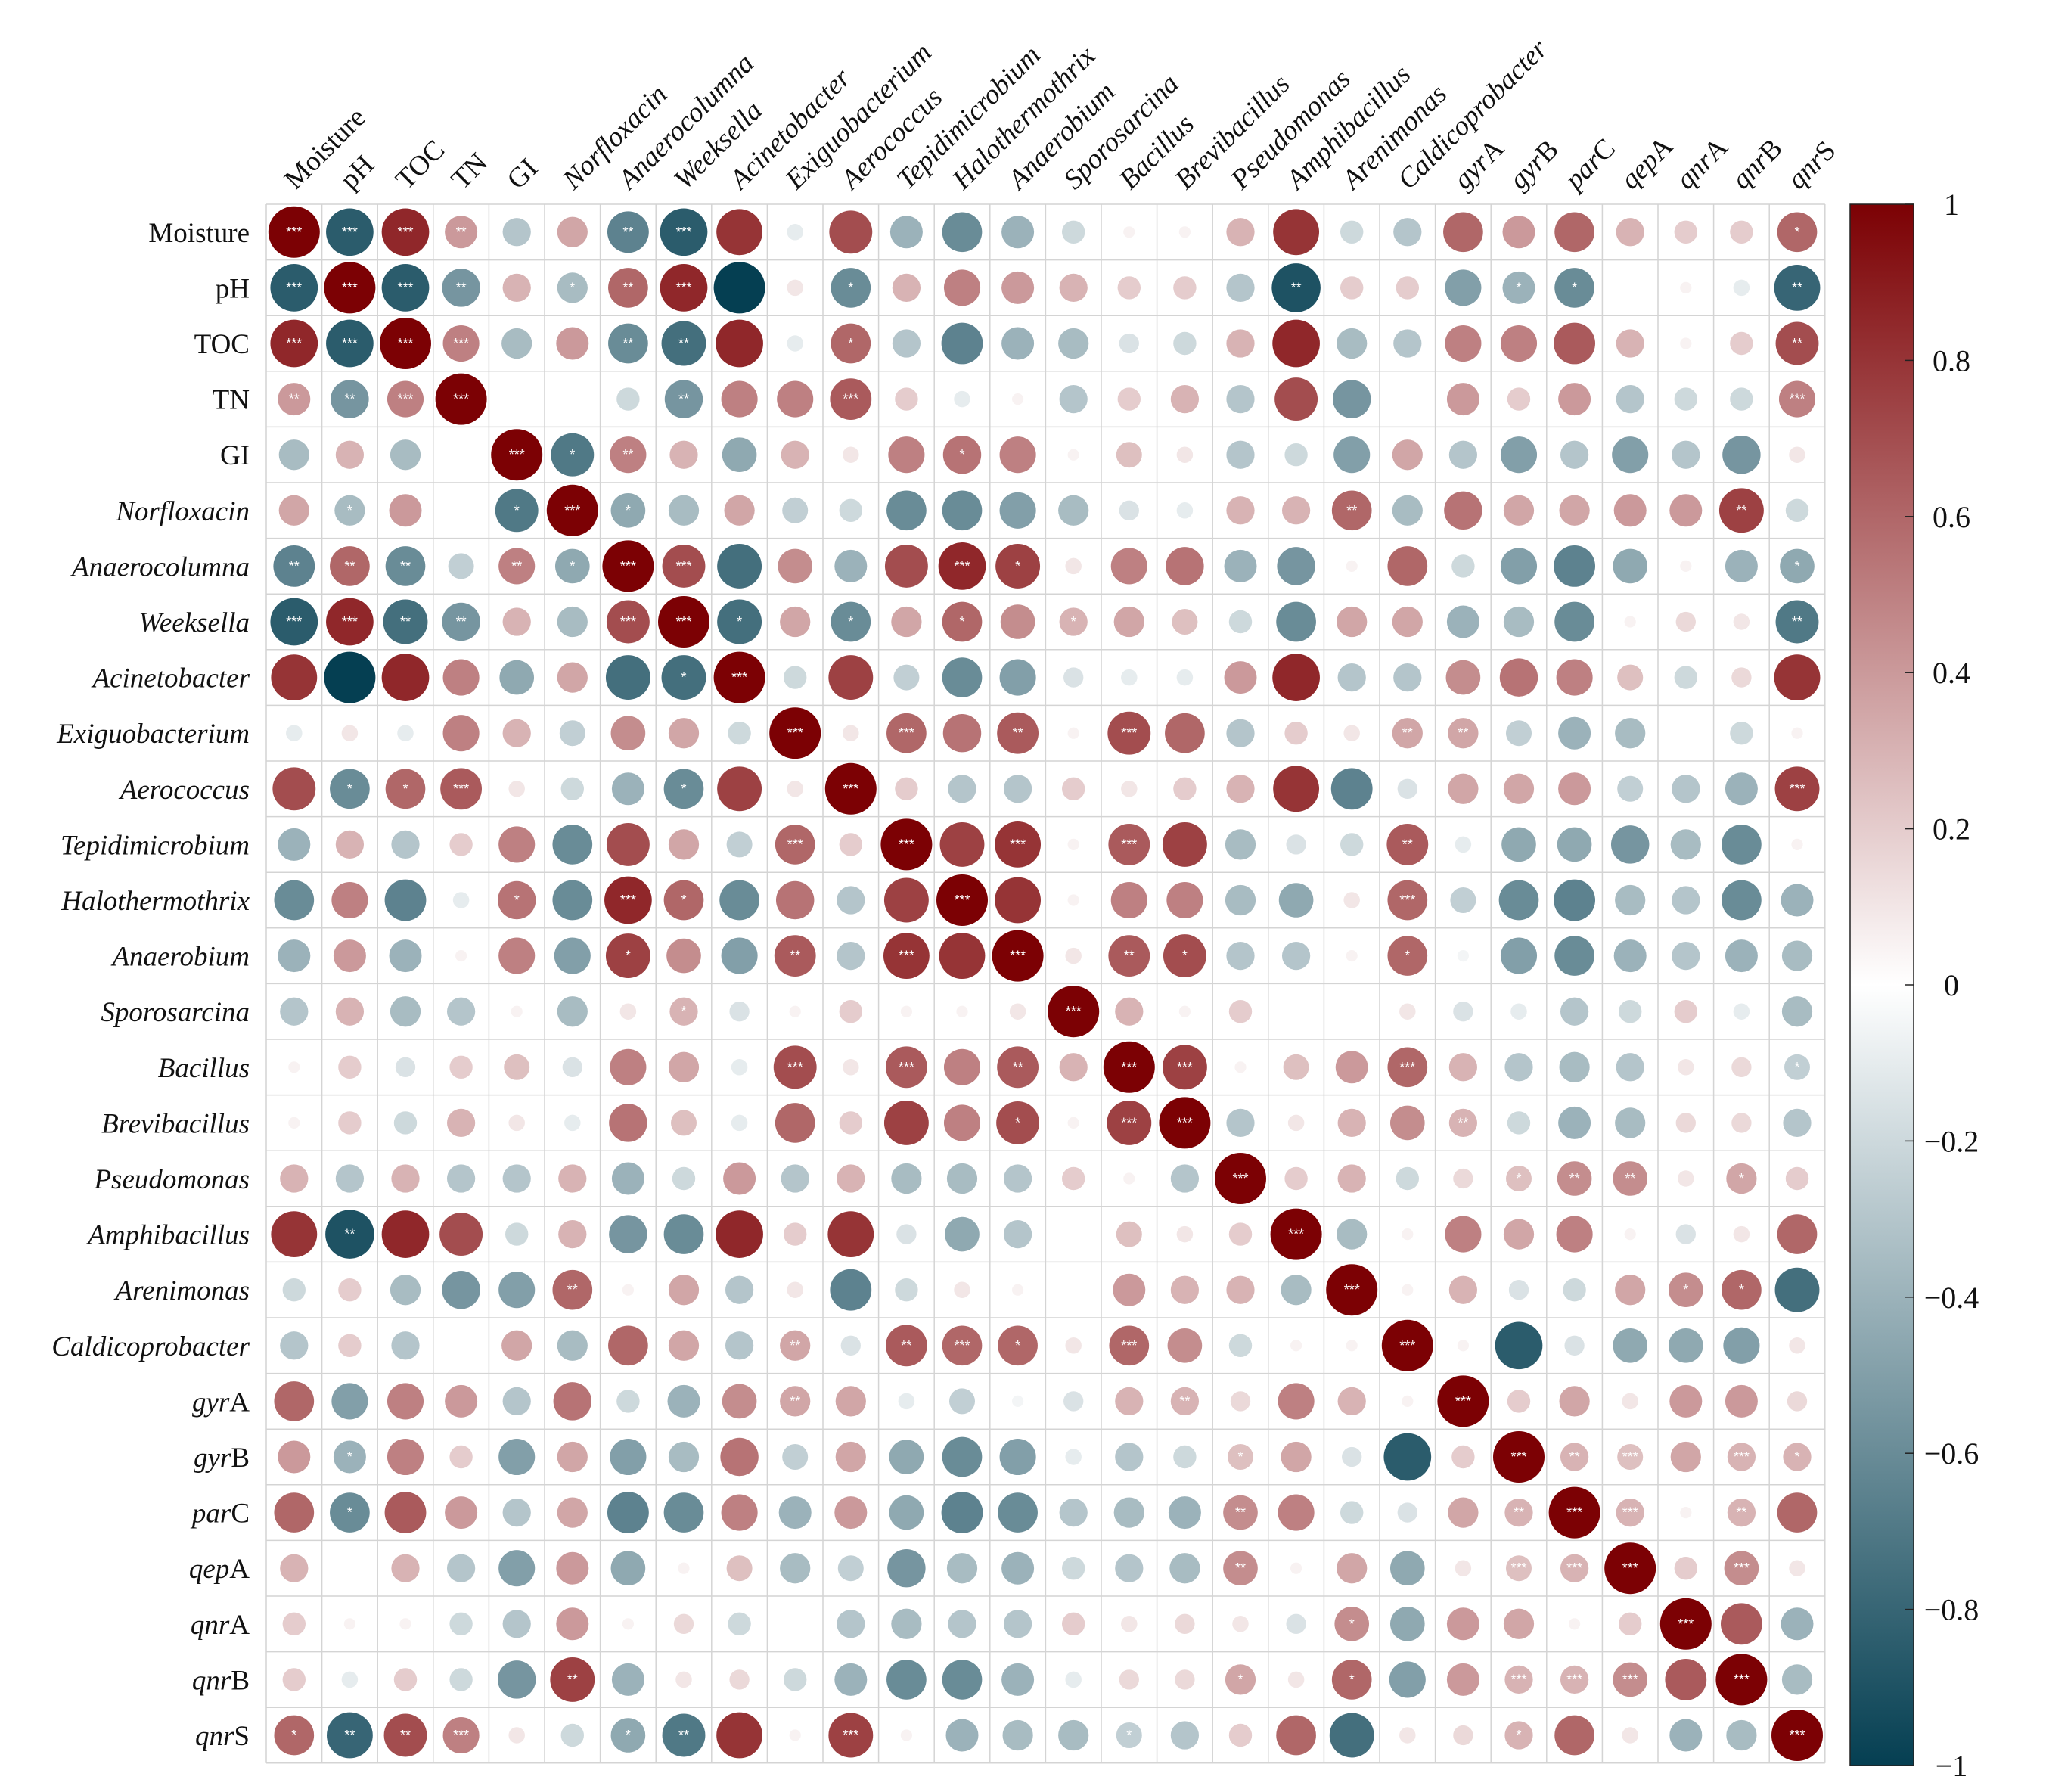 The image size is (2046, 1792). Describe the element at coordinates (523, 174) in the screenshot. I see `column-label: GI` at that location.